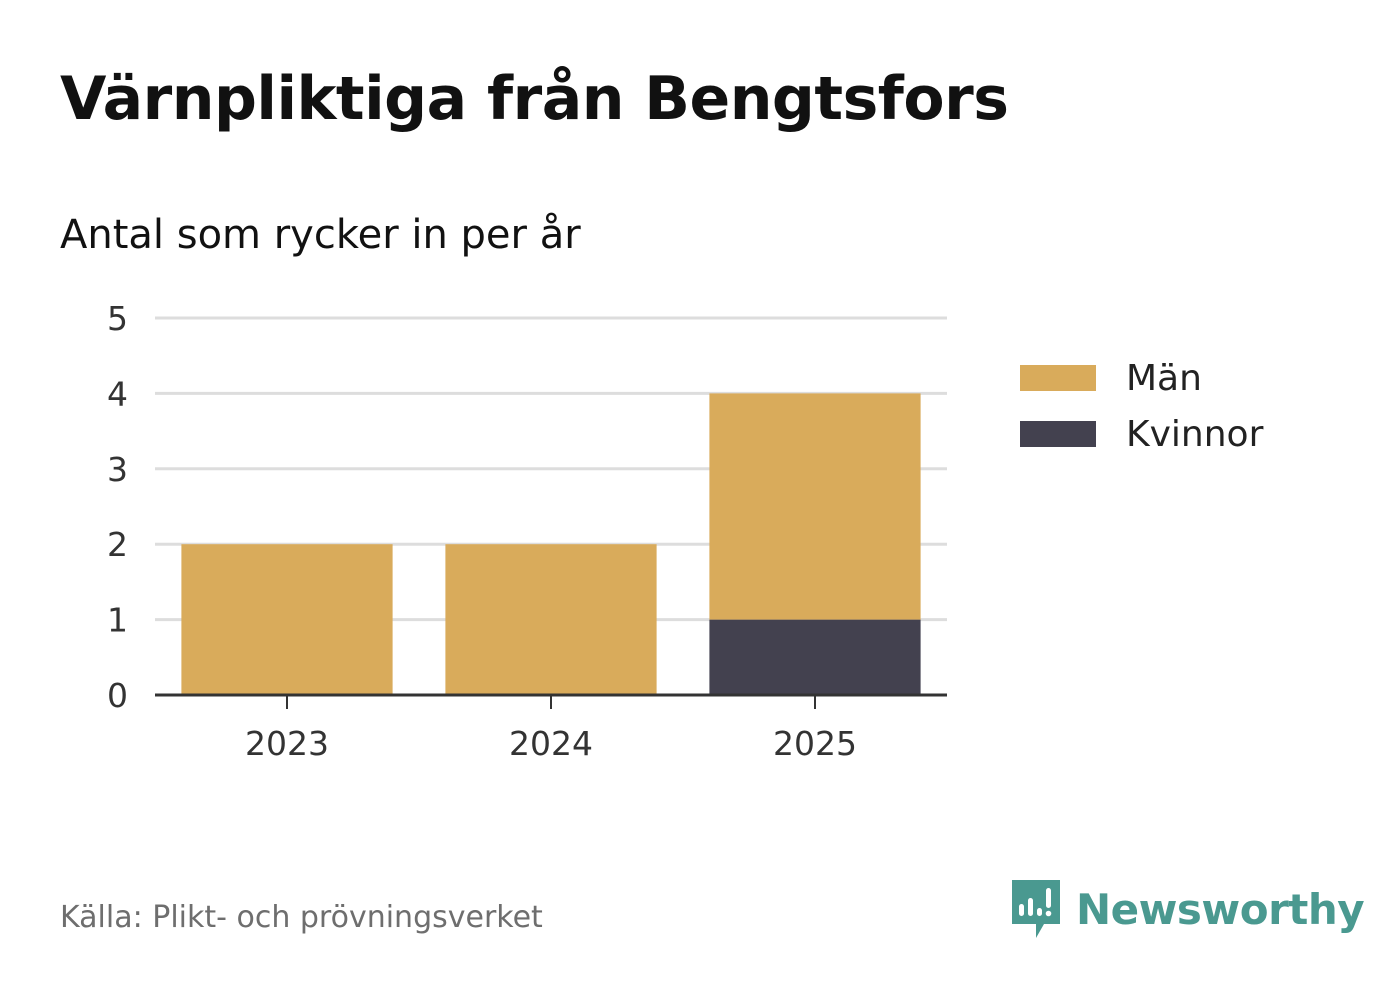  I want to click on source-note: Källa: Plikt- och prövningsverket, so click(301, 917).